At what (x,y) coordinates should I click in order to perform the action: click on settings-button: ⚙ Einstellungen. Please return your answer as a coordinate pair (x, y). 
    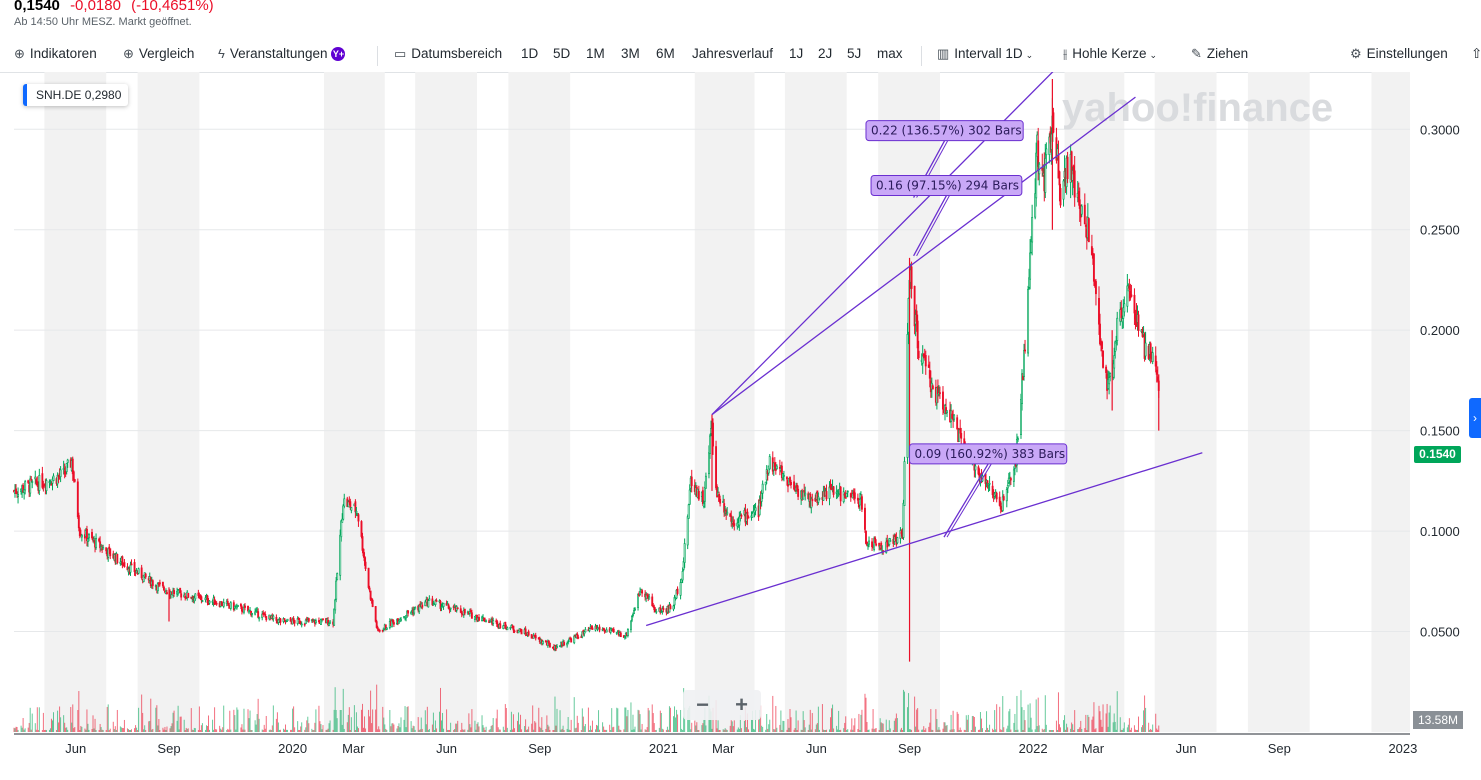
    Looking at the image, I should click on (1399, 54).